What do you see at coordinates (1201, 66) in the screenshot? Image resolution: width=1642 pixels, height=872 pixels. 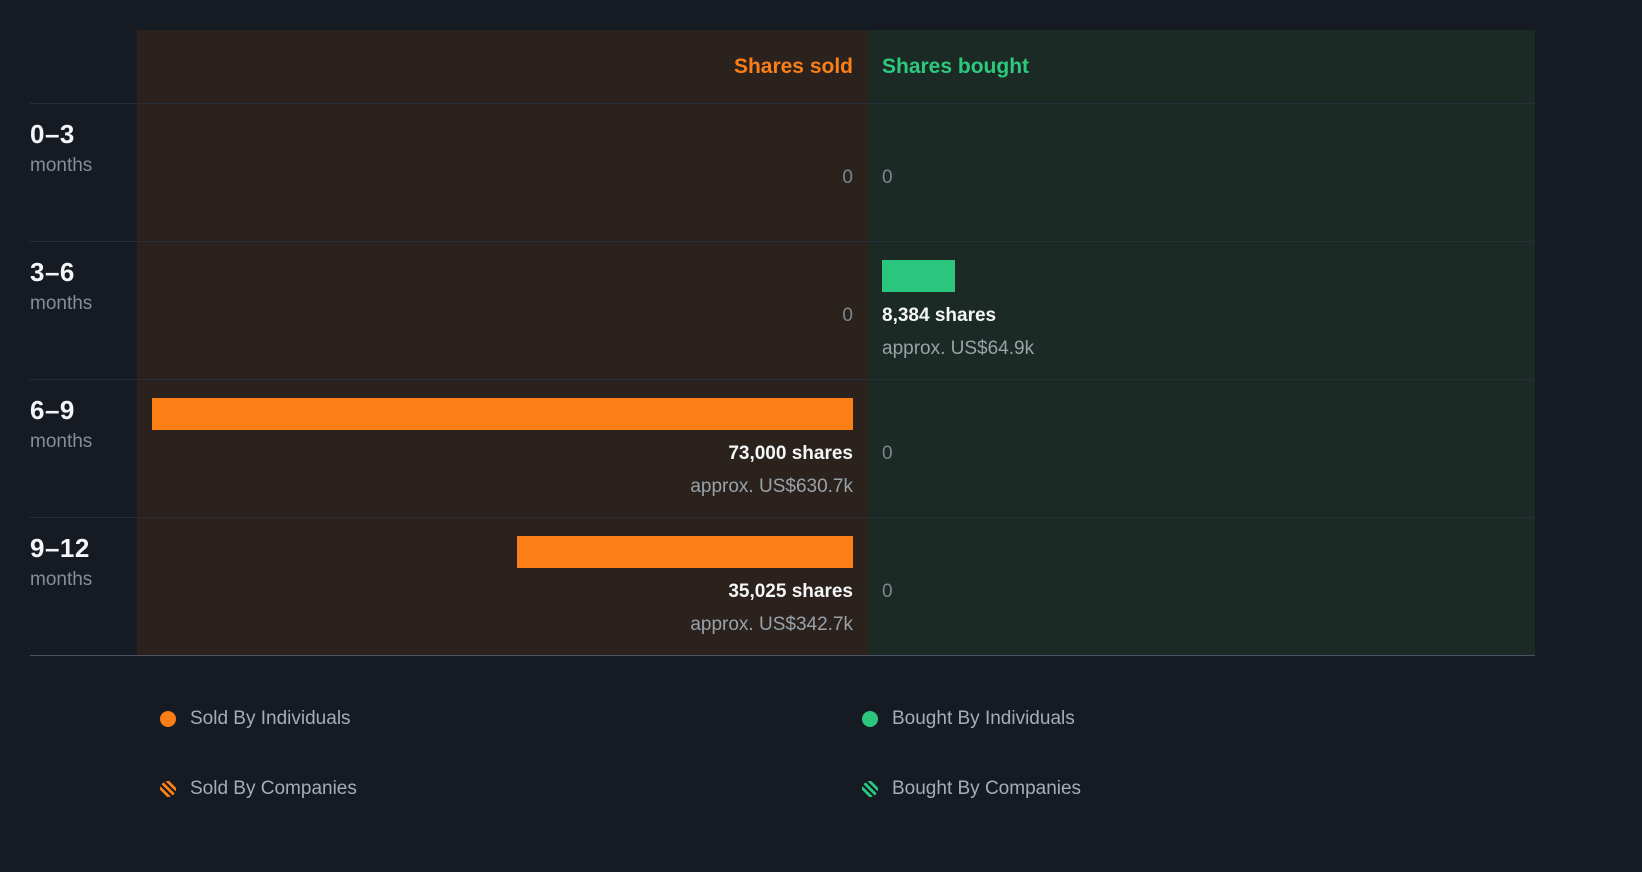 I see `shares-bought-header: Shares bought` at bounding box center [1201, 66].